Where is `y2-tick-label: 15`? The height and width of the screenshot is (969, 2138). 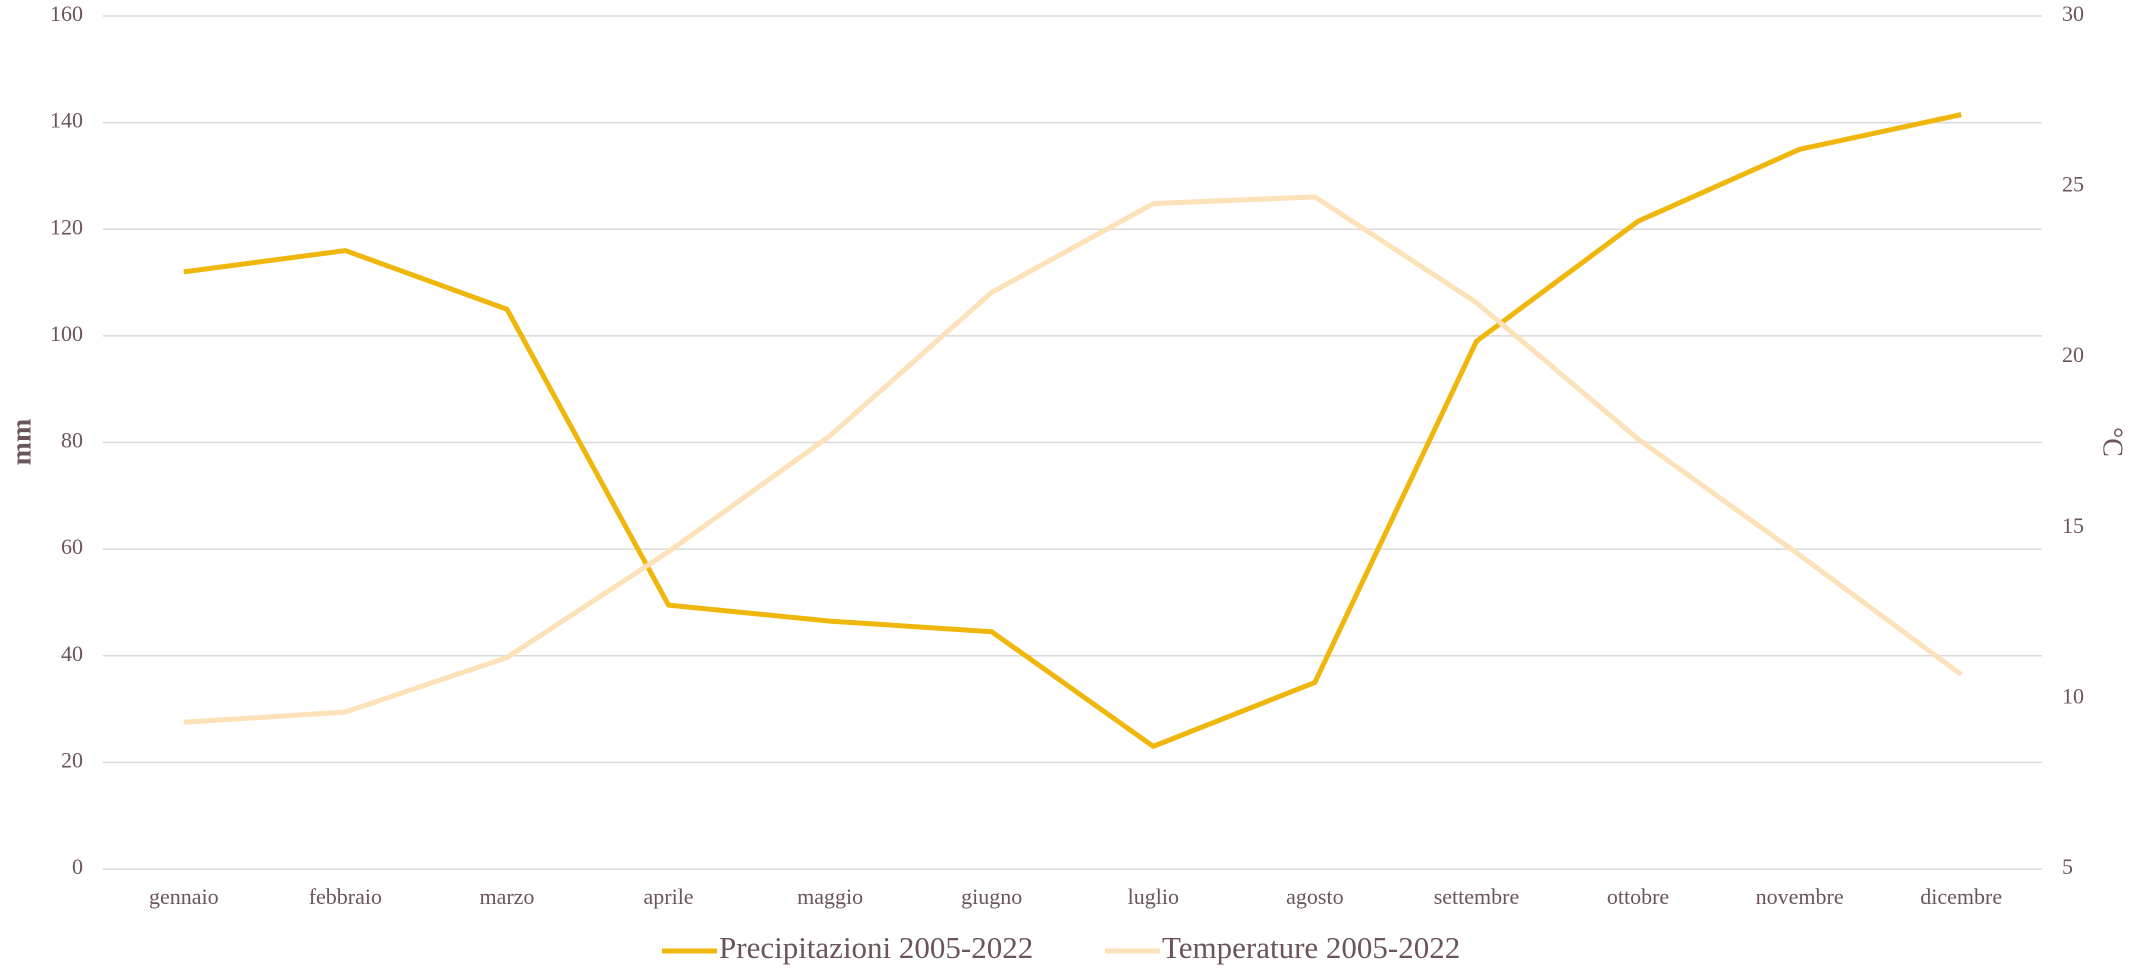 y2-tick-label: 15 is located at coordinates (2073, 525).